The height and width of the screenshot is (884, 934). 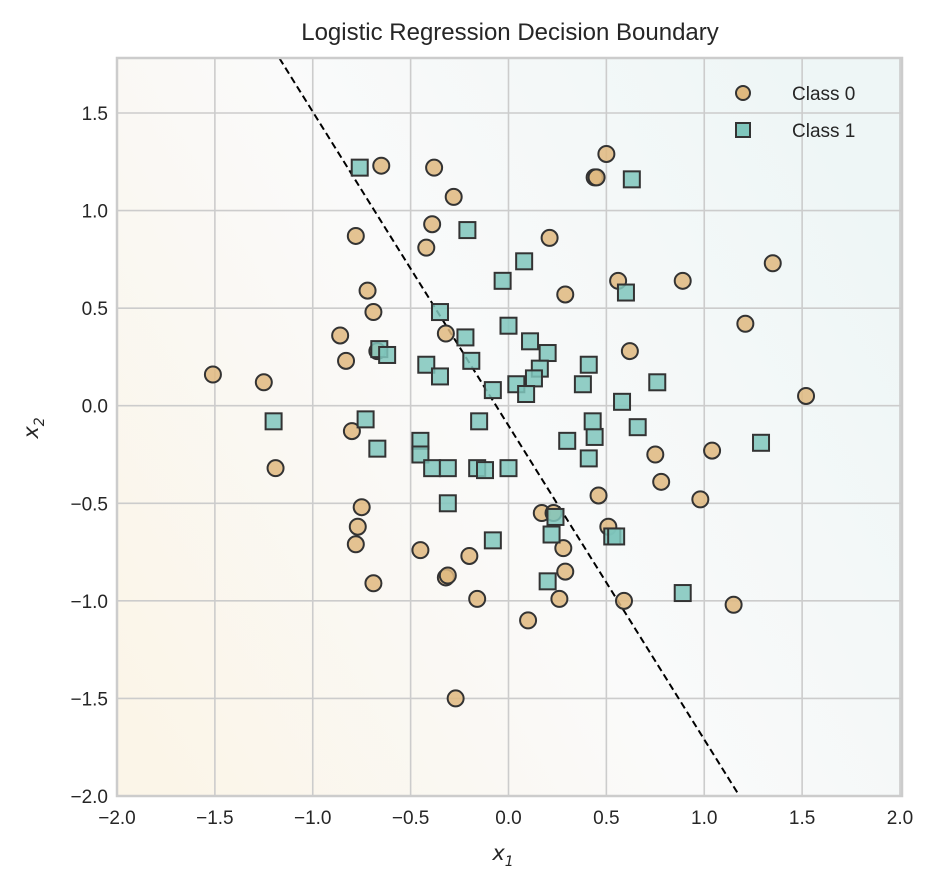 I want to click on x-tick-labels: −2.0 −1.5 −1.0 −0.5 0.0 0.5 1.0 1.5 2.0, so click(x=505, y=818).